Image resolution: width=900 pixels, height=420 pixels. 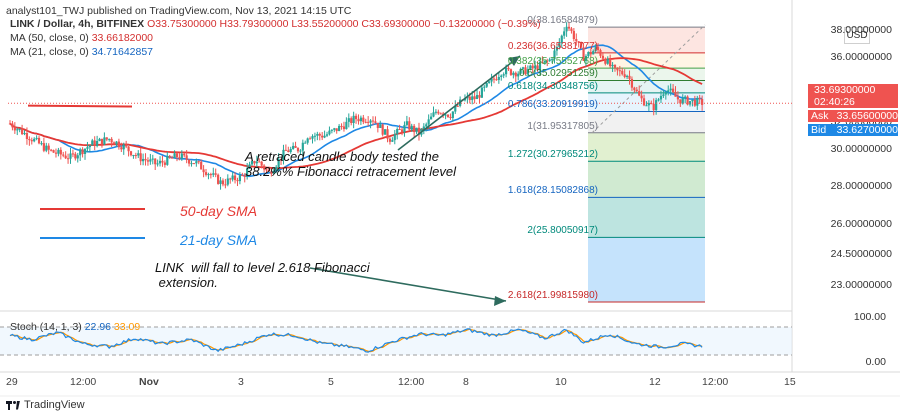 I want to click on ma50-label: MA (50, close, 0), so click(x=49, y=38).